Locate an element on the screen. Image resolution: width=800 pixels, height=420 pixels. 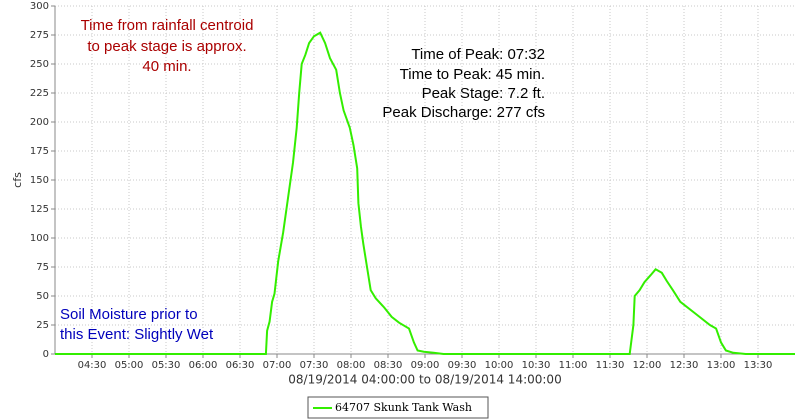
x-tick-label: 04:30 is located at coordinates (92, 365).